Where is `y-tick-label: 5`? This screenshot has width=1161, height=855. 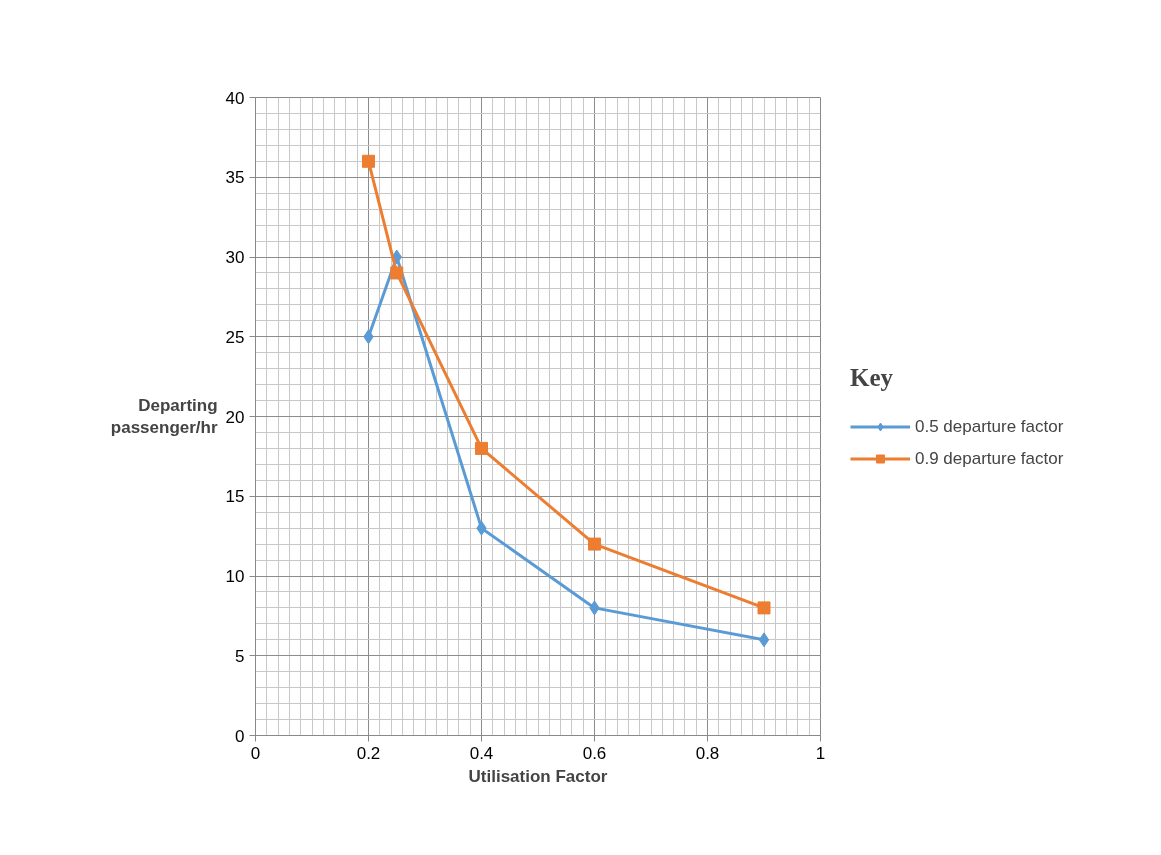 y-tick-label: 5 is located at coordinates (240, 656).